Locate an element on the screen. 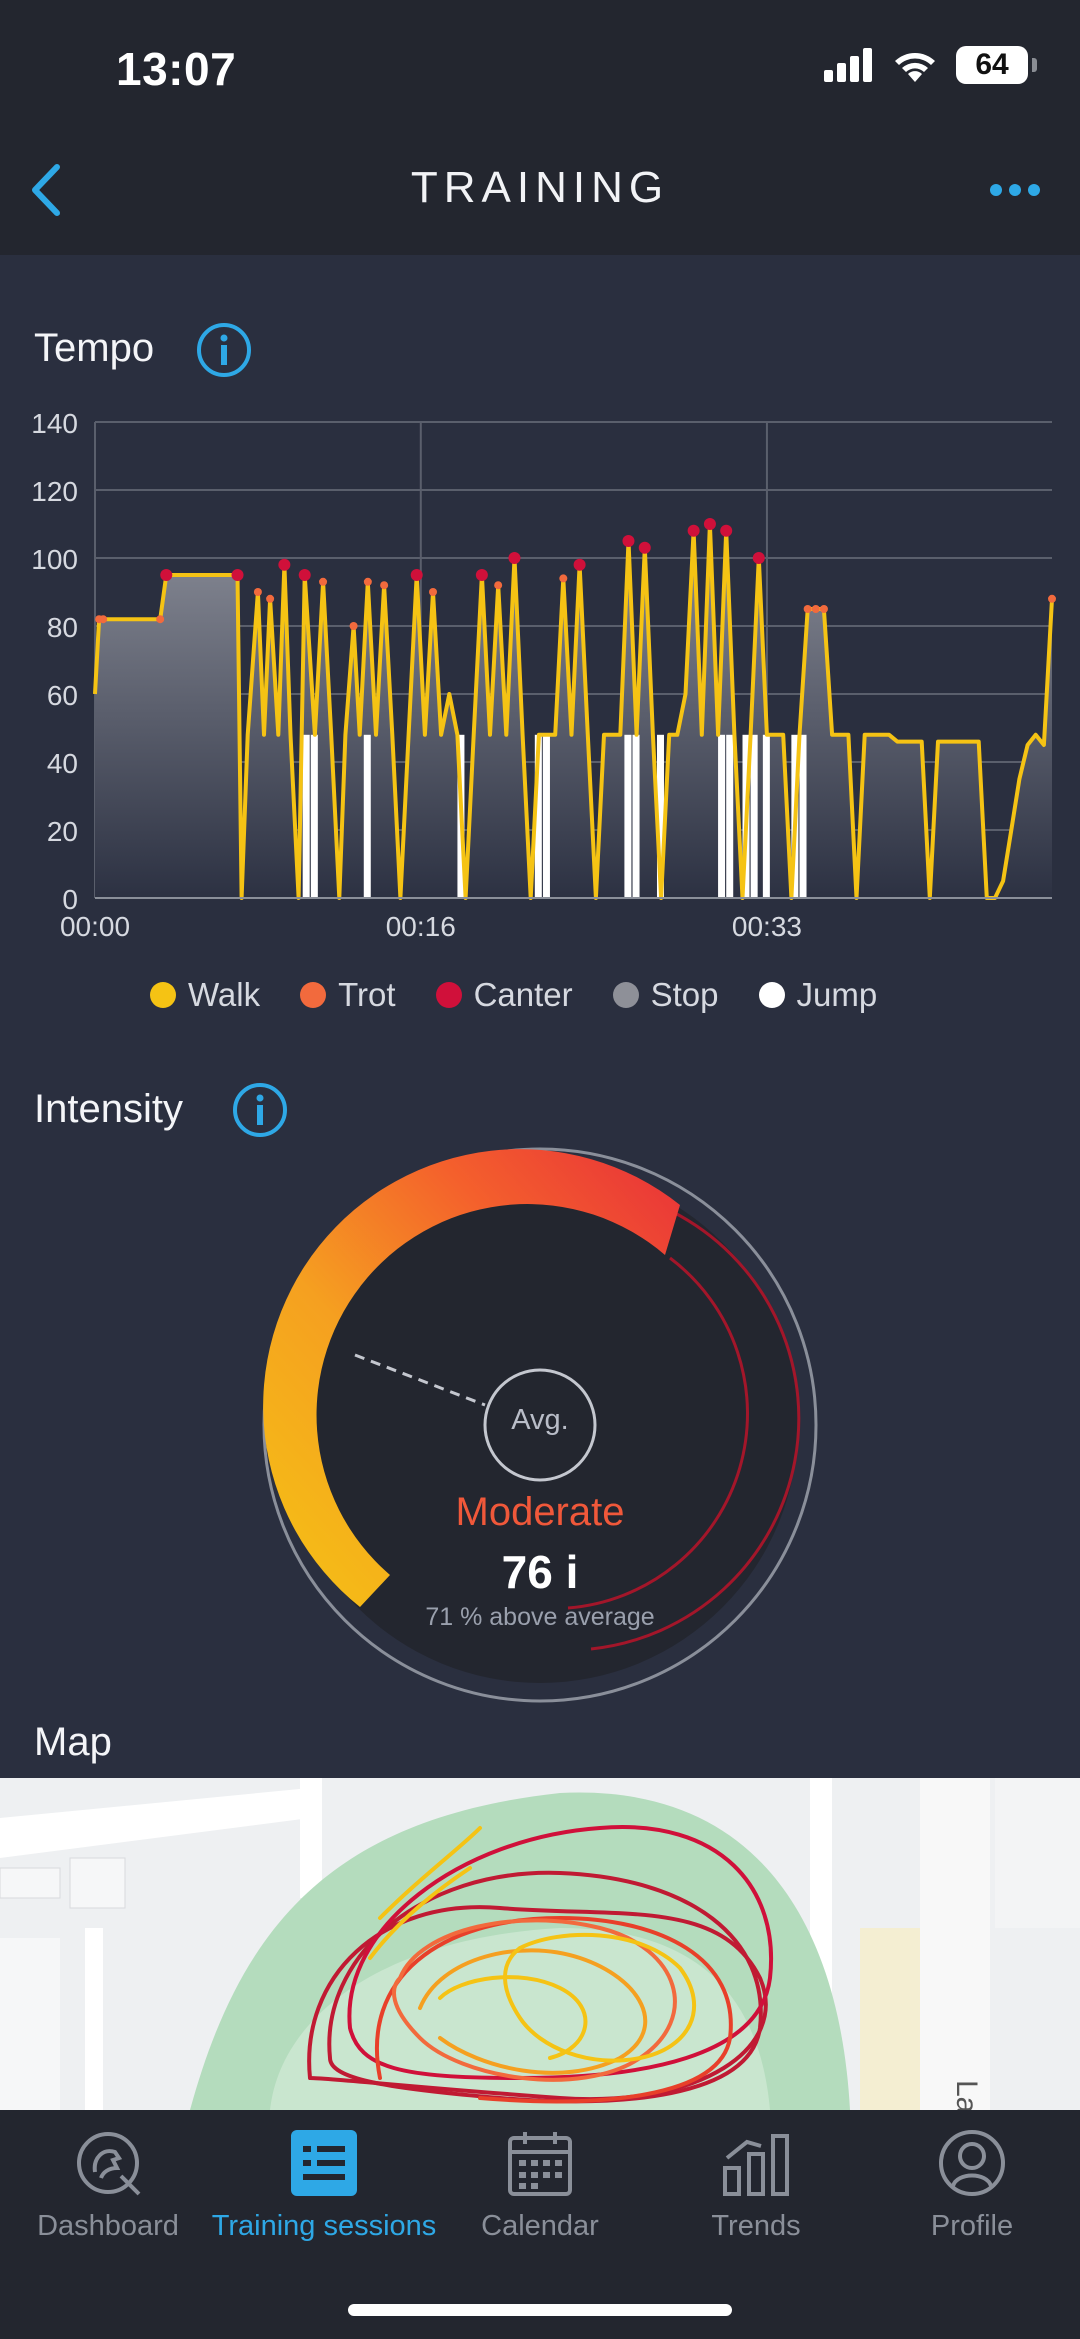  tab-trends-label: Trends is located at coordinates (756, 2226).